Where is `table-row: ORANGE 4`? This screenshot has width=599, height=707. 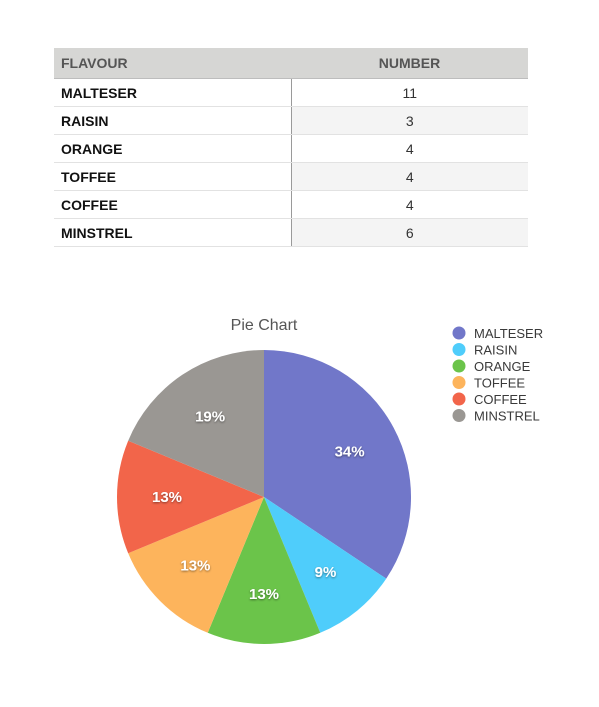
table-row: ORANGE 4 is located at coordinates (291, 148).